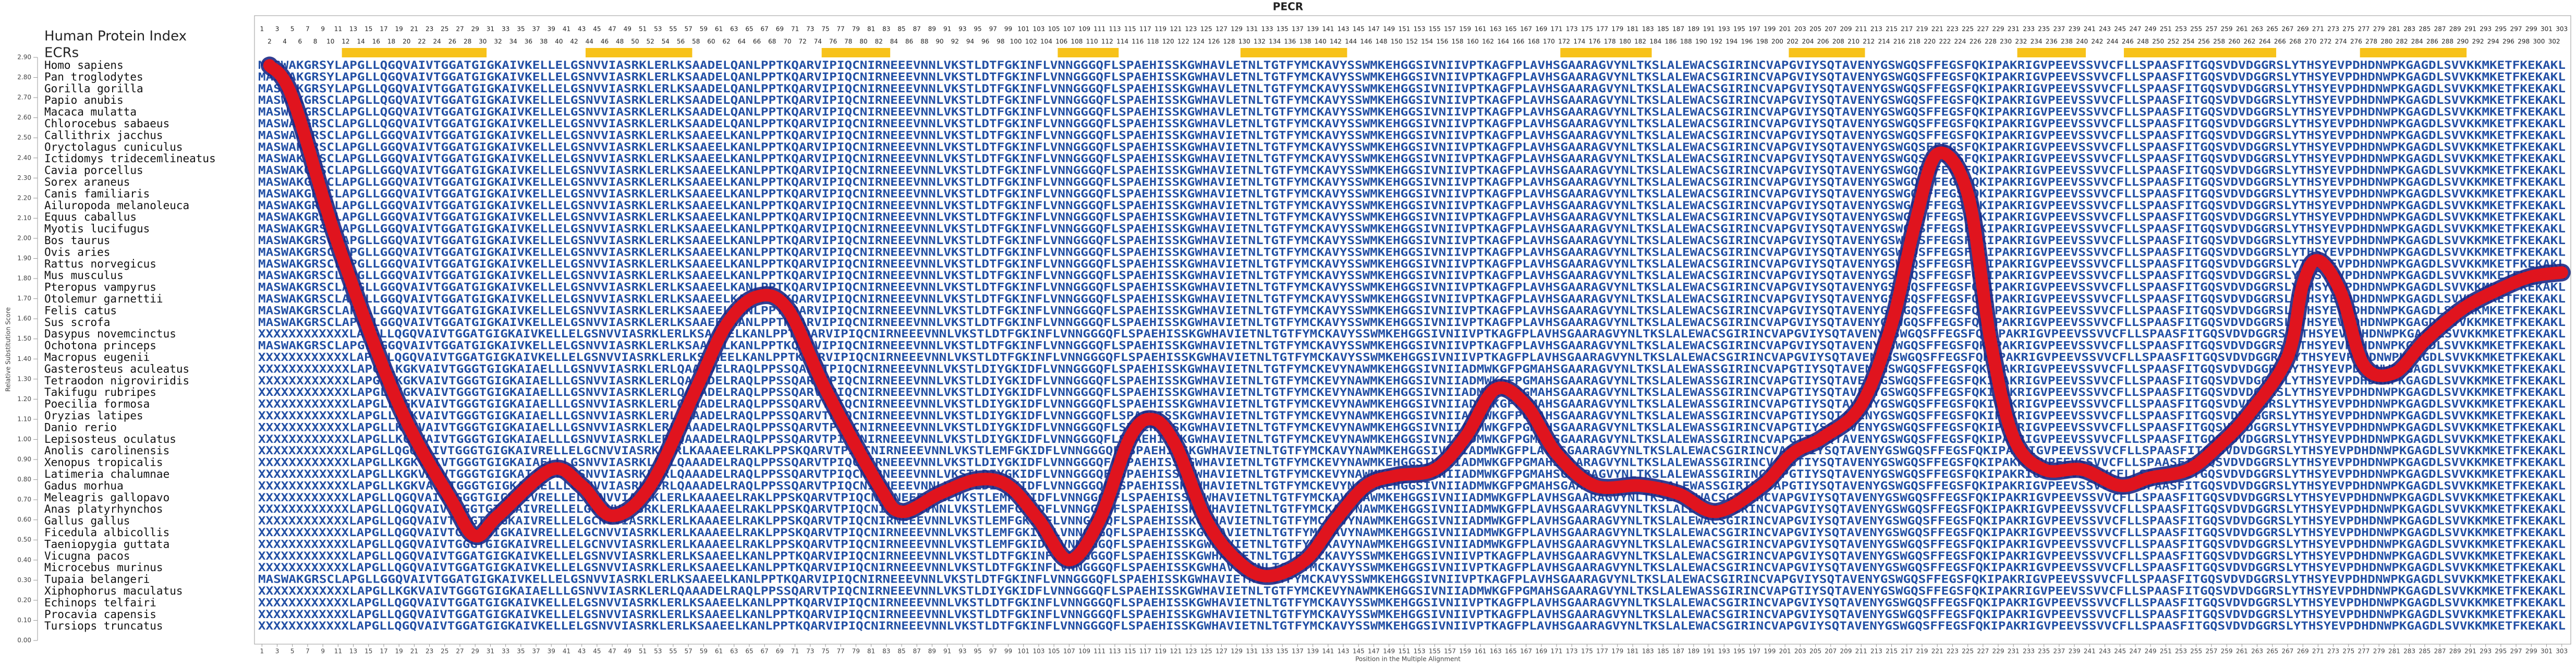 The image size is (2576, 665). Describe the element at coordinates (2242, 652) in the screenshot. I see `x-tick-label: 261` at that location.